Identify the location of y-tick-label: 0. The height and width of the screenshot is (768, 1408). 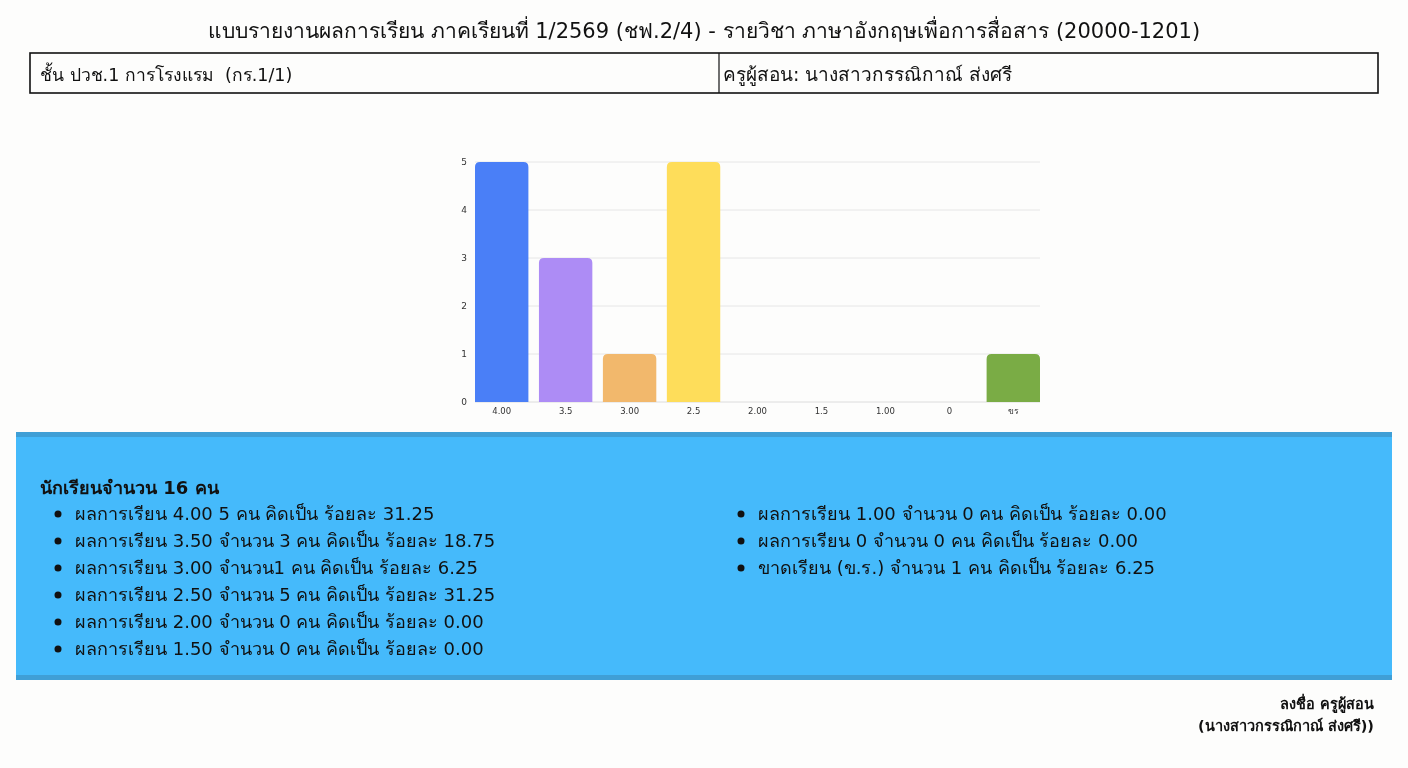
(464, 402).